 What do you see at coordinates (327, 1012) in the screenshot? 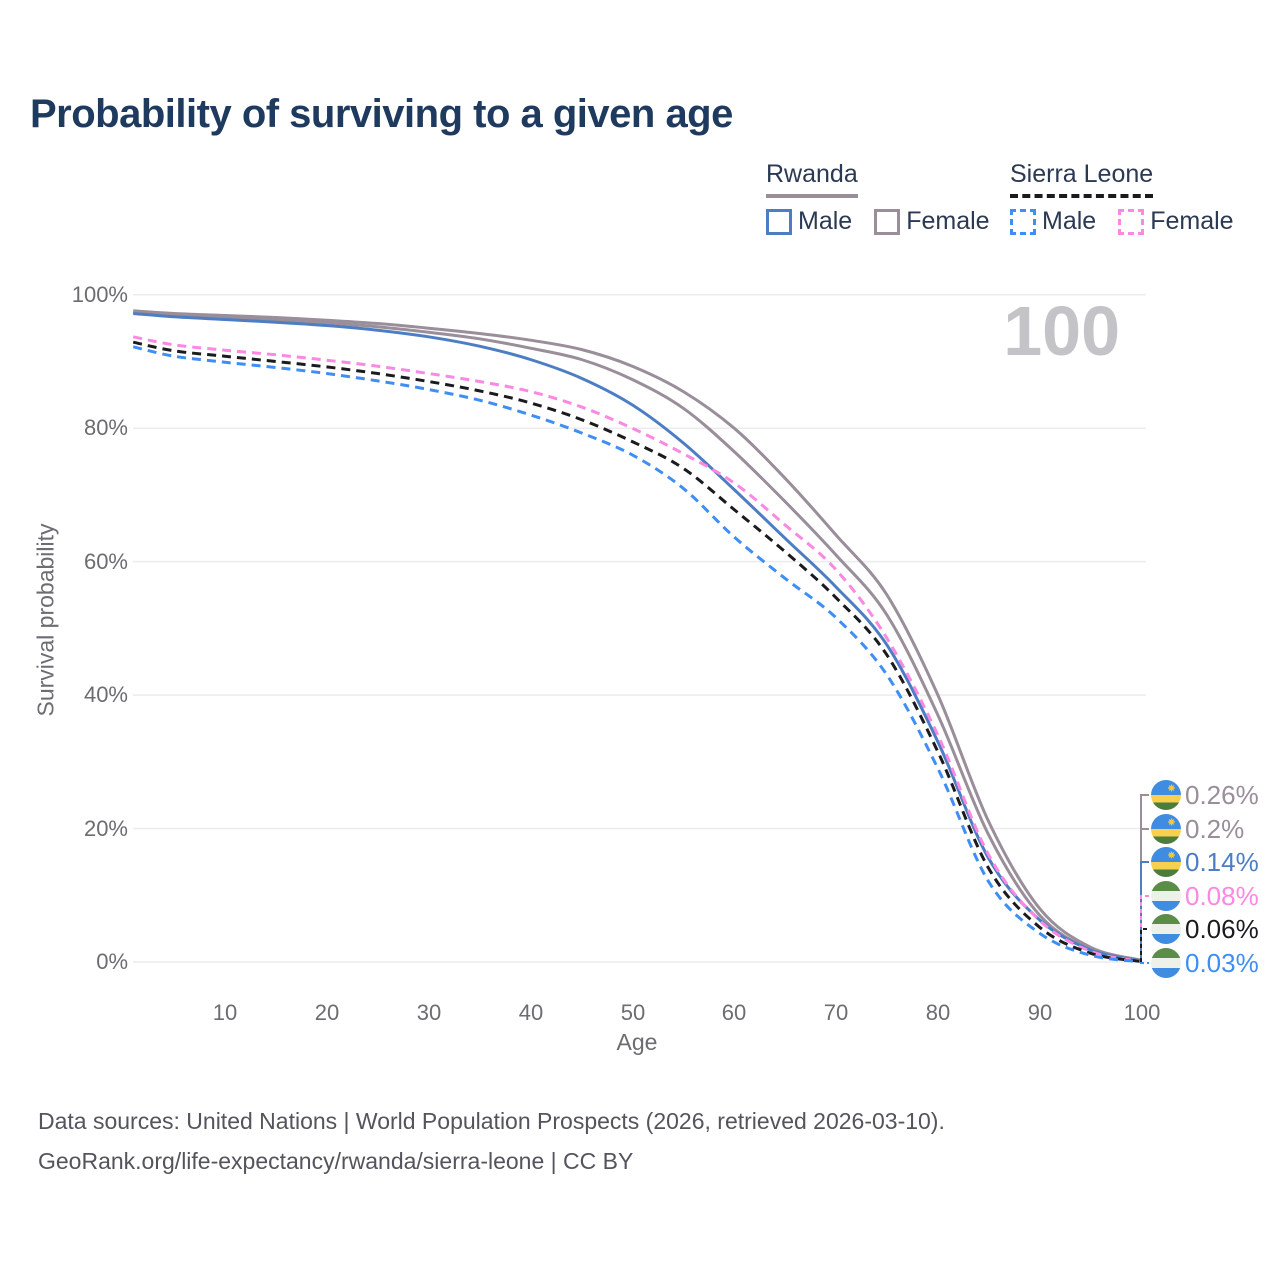
I see `x-tick: 20` at bounding box center [327, 1012].